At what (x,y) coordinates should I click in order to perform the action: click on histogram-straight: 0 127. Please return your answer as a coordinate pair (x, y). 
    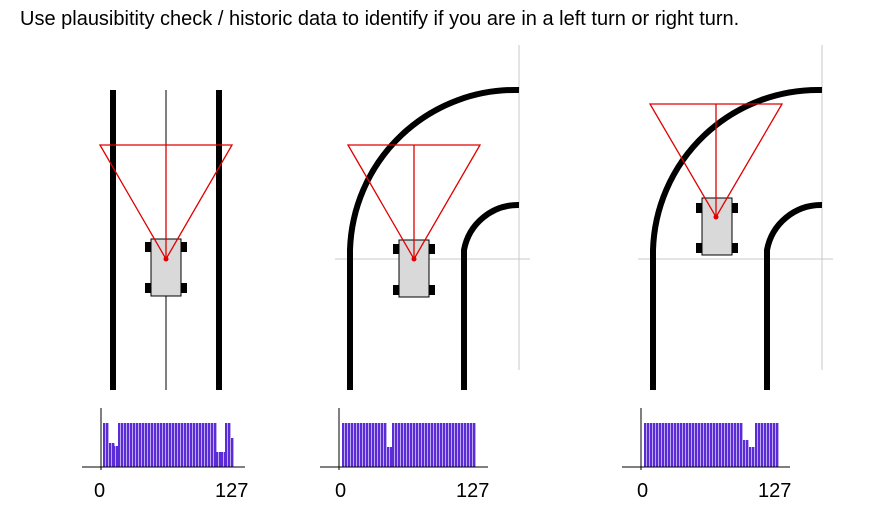
    Looking at the image, I should click on (165, 455).